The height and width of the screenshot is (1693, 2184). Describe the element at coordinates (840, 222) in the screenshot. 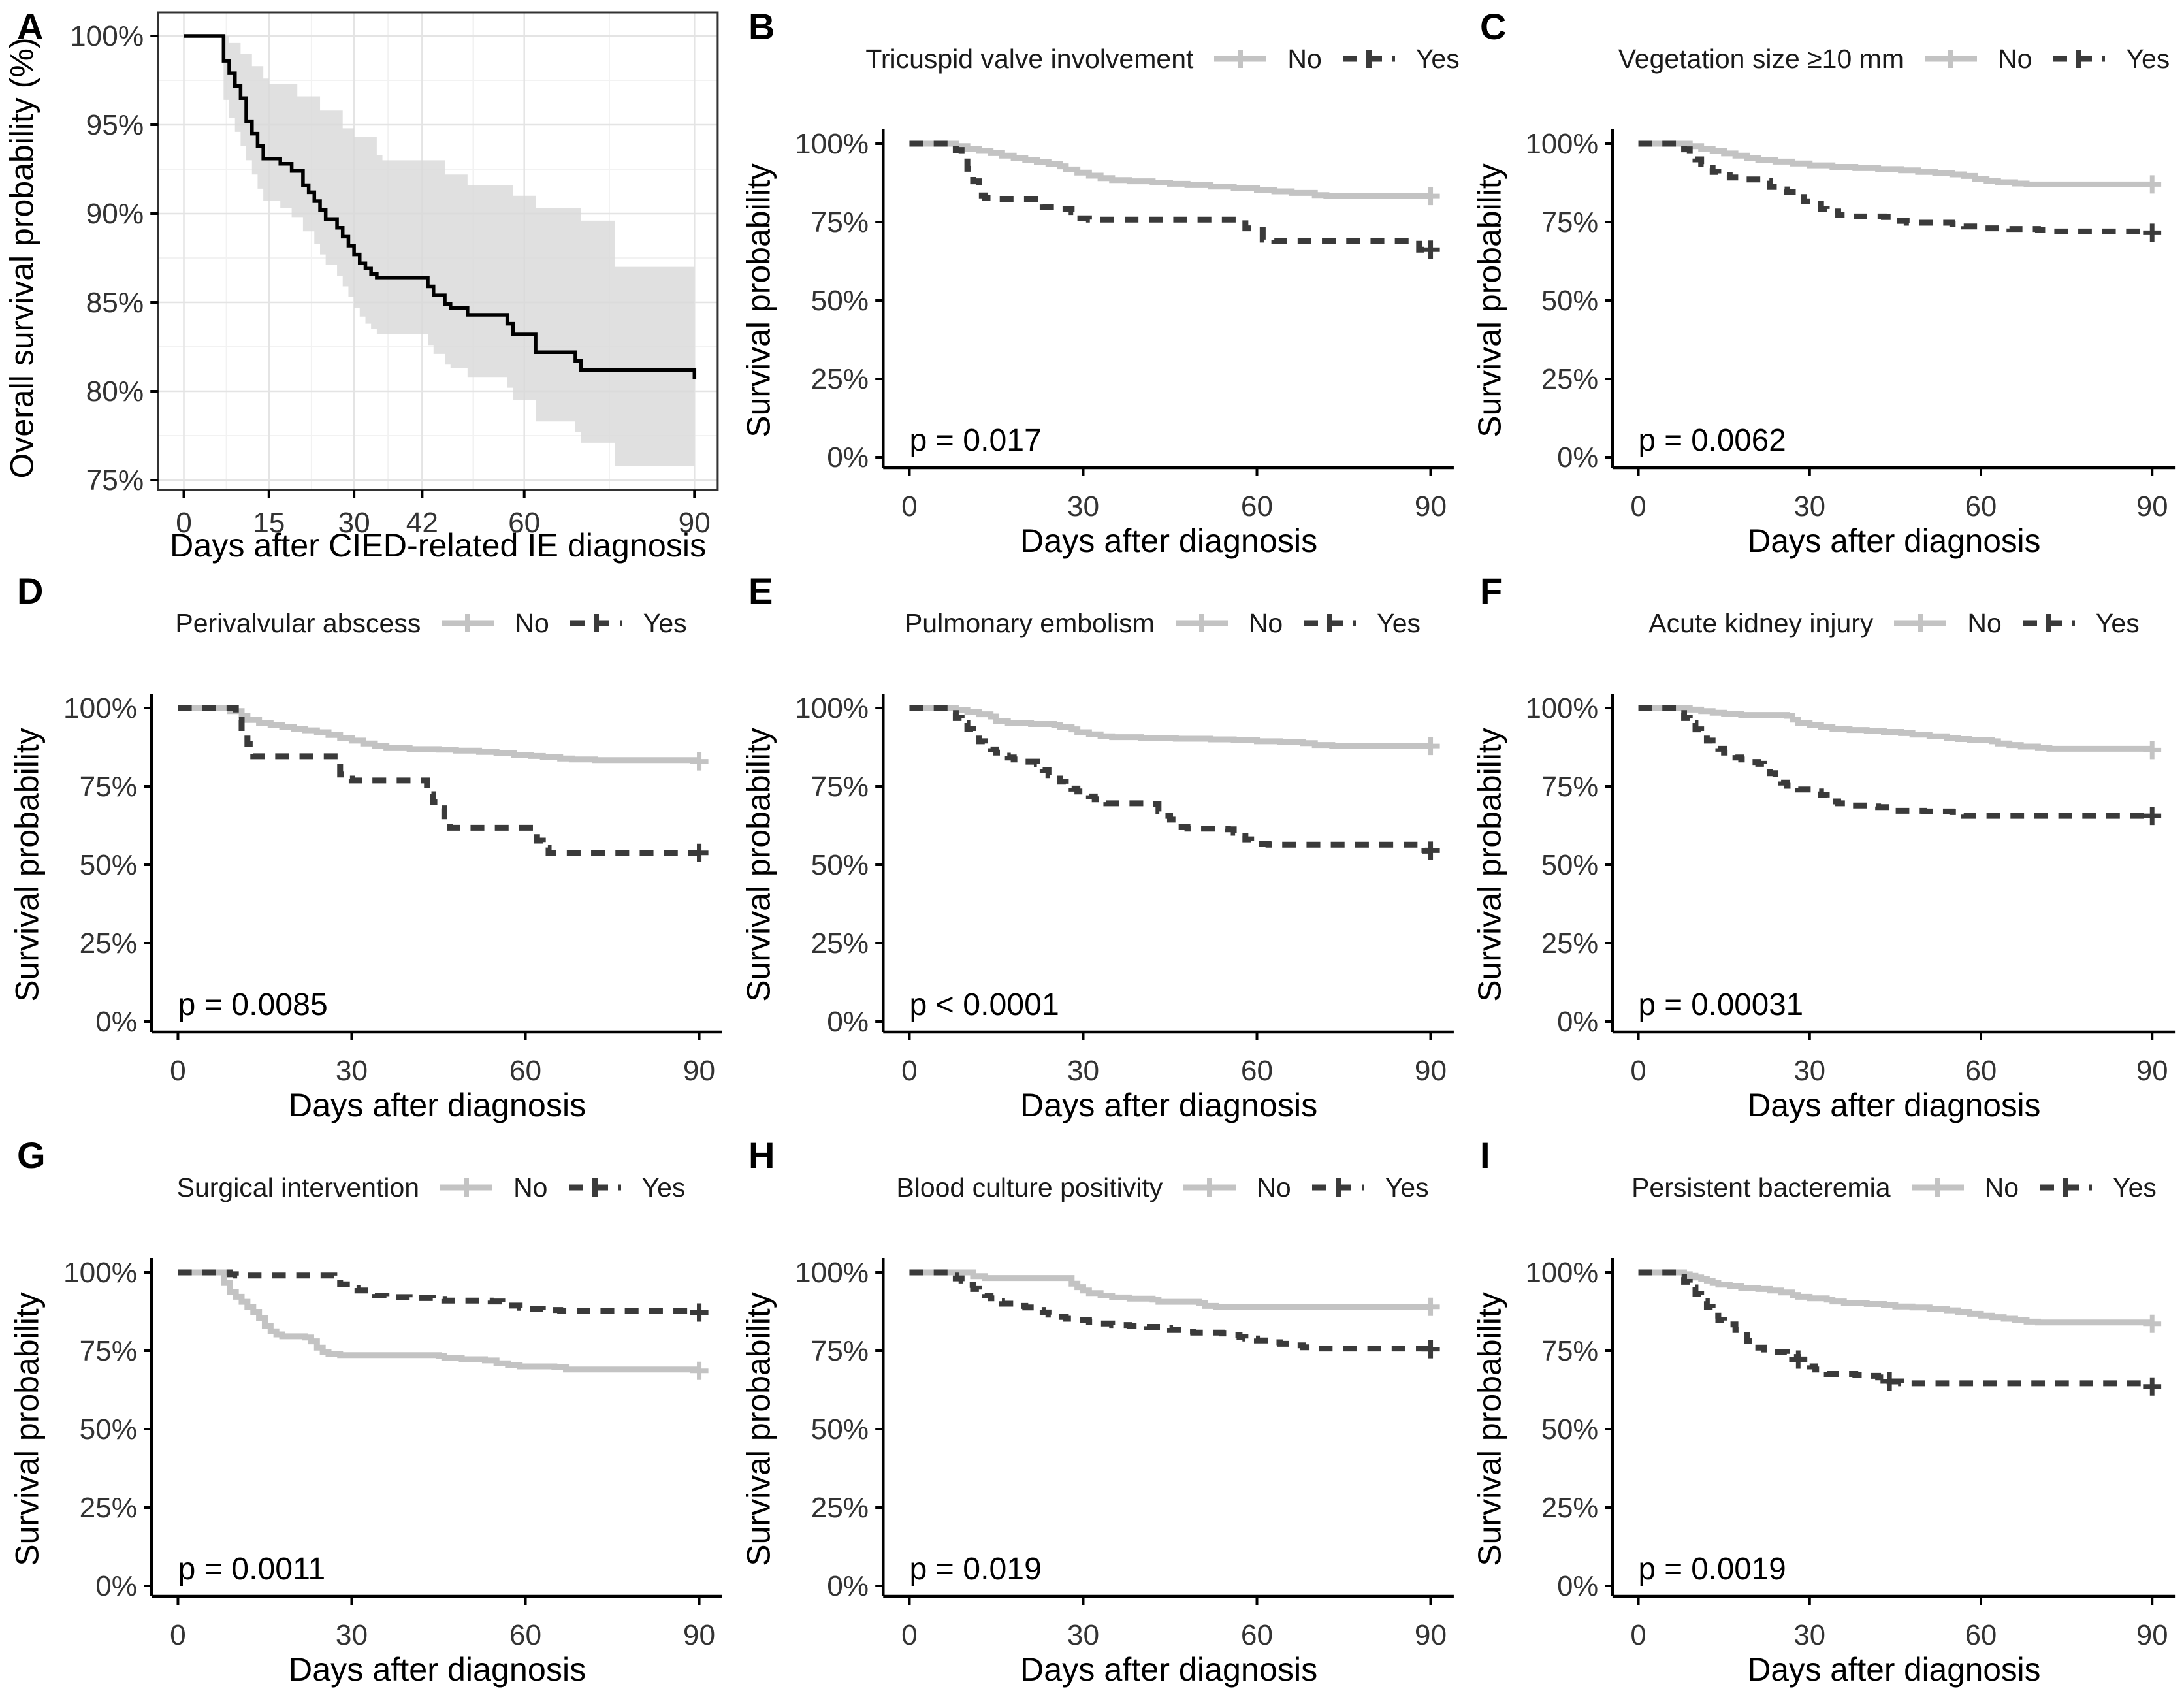

I see `panel-B-y-tick-label: 75%` at that location.